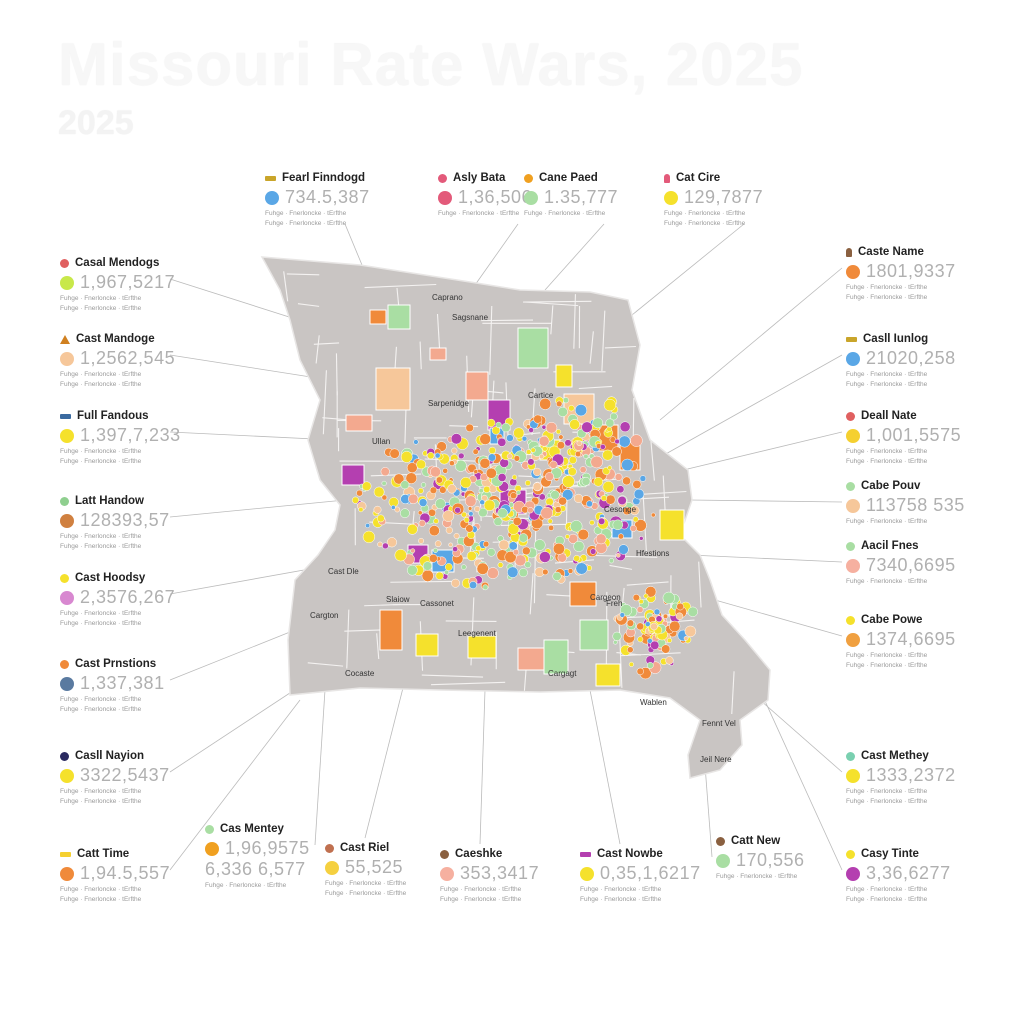 The image size is (1024, 1024). Describe the element at coordinates (115, 339) in the screenshot. I see `callout-label: Cast Mandoge` at that location.